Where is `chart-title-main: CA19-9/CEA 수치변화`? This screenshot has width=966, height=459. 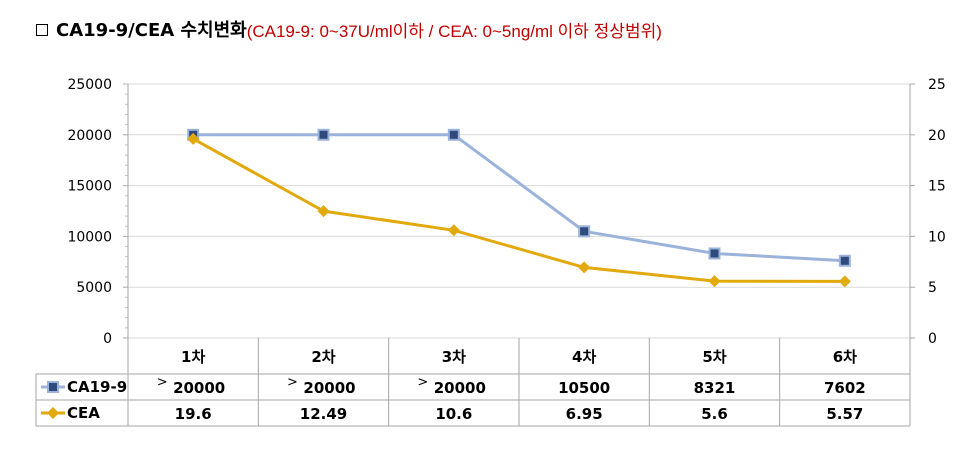
chart-title-main: CA19-9/CEA 수치변화 is located at coordinates (151, 30).